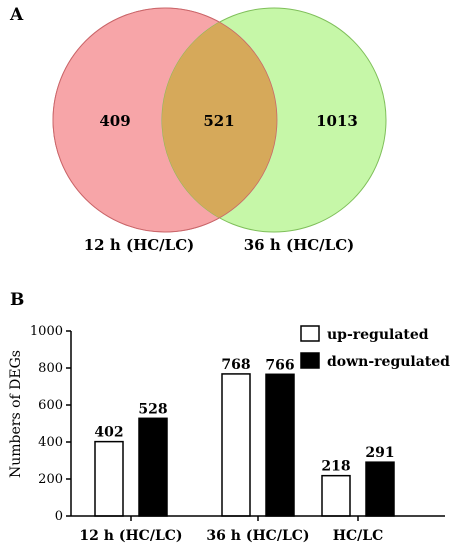 The width and height of the screenshot is (453, 550). What do you see at coordinates (335, 467) in the screenshot?
I see `data-label-up-2: 218` at bounding box center [335, 467].